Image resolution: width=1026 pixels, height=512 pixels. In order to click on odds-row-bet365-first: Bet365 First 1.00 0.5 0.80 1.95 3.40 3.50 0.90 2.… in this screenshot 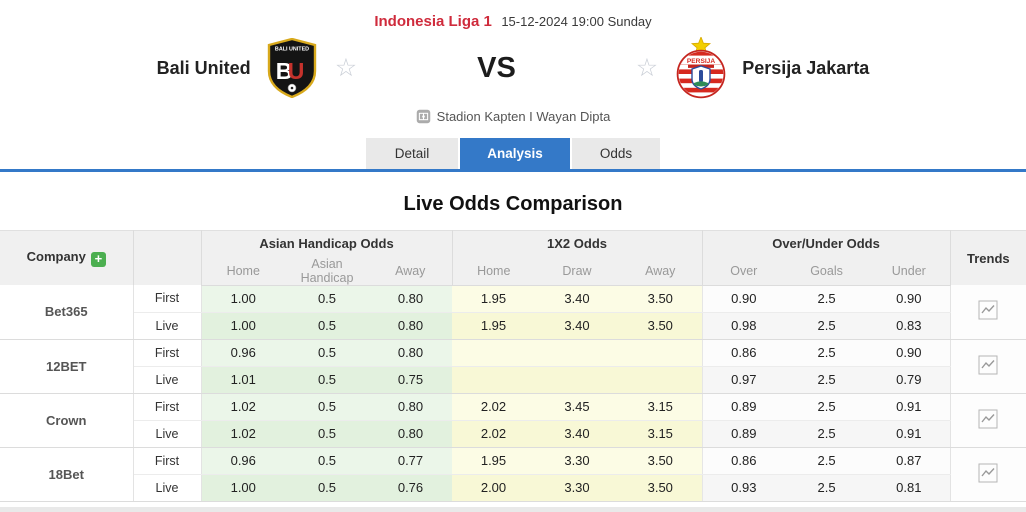, I will do `click(513, 312)`.